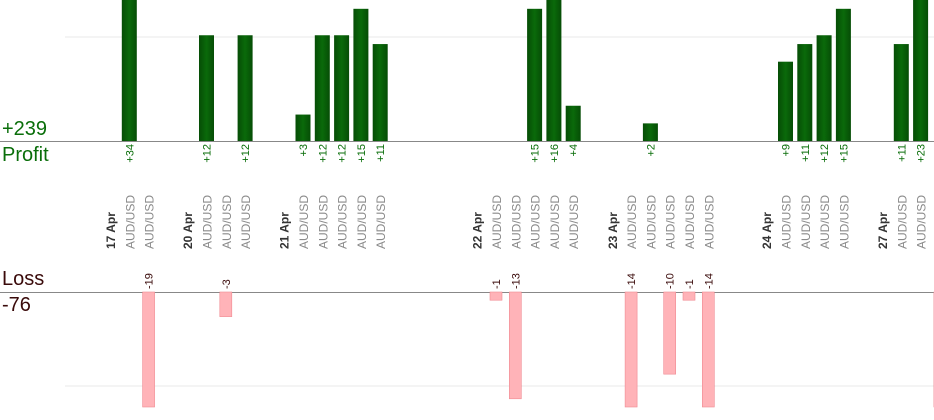 This screenshot has height=420, width=934. I want to click on date-label: 22 Apr, so click(478, 230).